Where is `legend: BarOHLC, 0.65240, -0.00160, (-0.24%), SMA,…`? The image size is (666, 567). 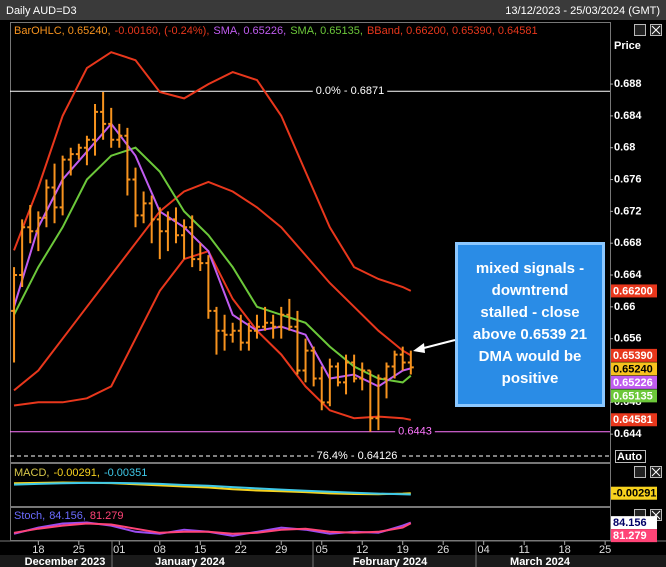
legend: BarOHLC, 0.65240, -0.00160, (-0.24%), SMA,… is located at coordinates (276, 31).